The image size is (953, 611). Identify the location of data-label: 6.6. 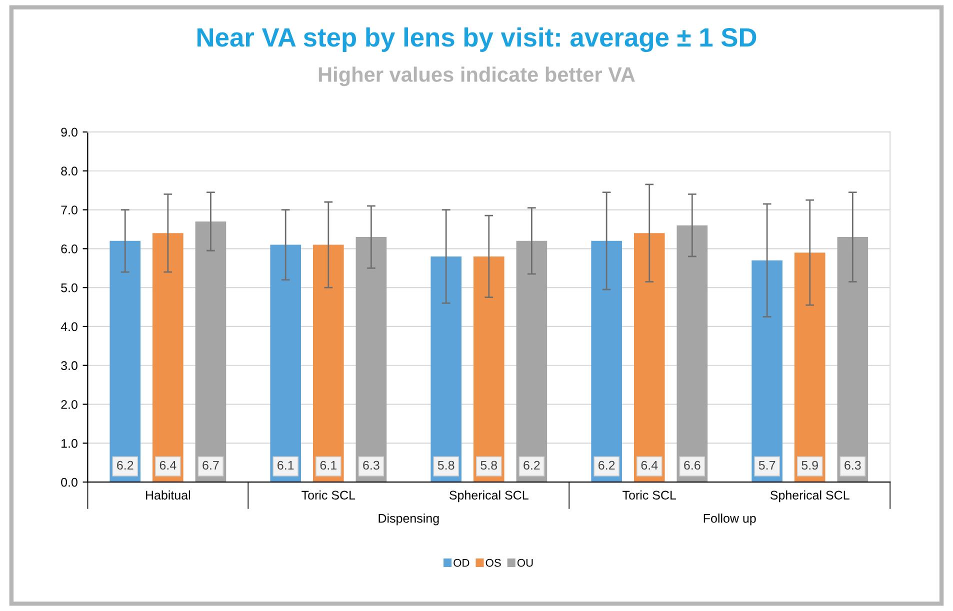
(692, 465).